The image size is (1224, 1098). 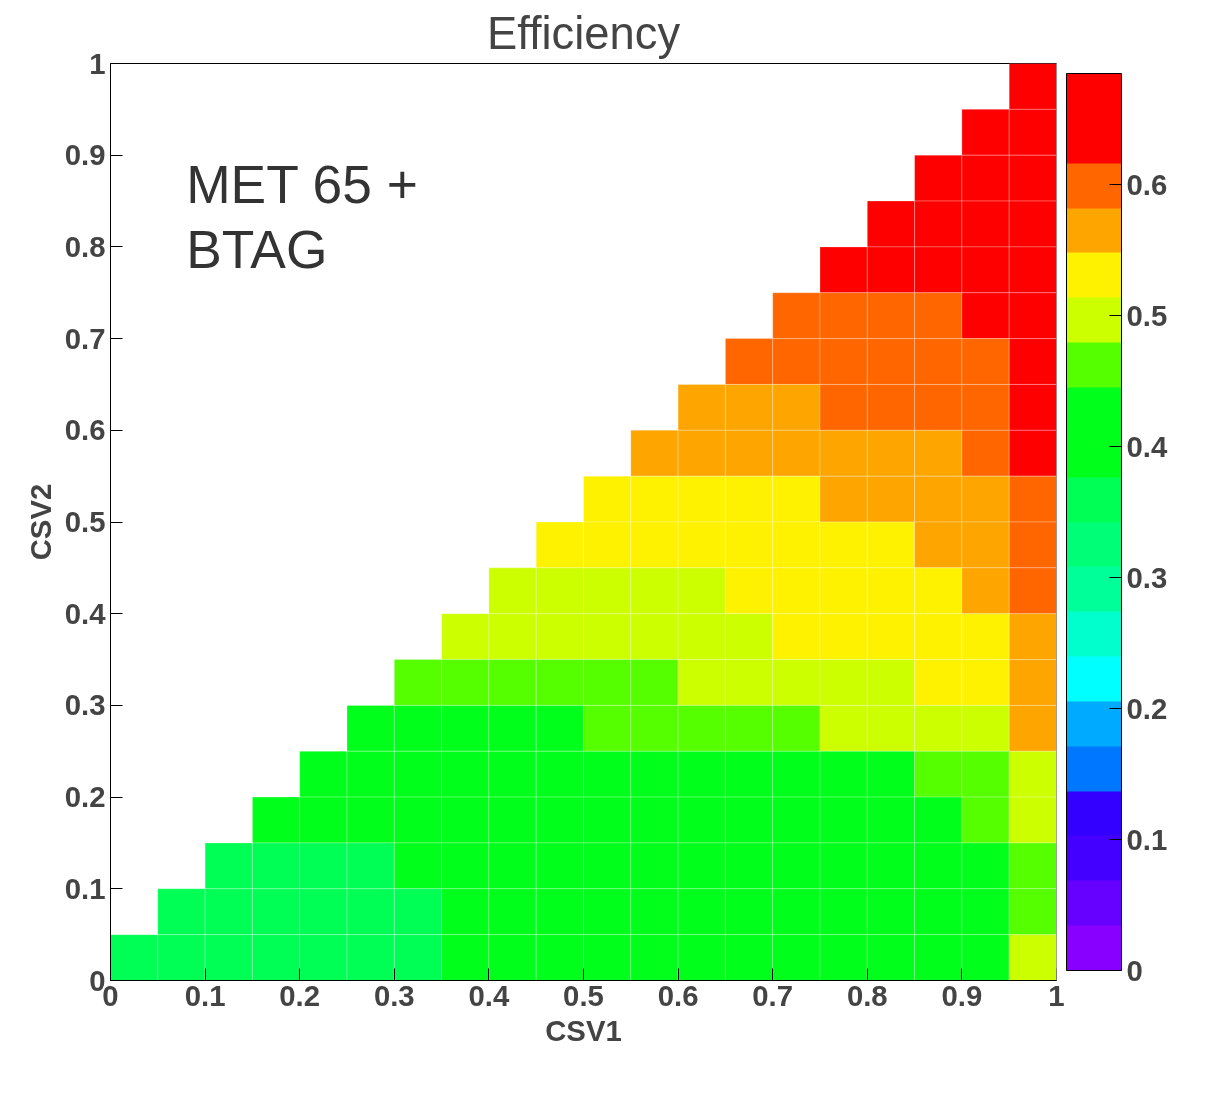 What do you see at coordinates (300, 995) in the screenshot?
I see `x-tick-label: 0.2` at bounding box center [300, 995].